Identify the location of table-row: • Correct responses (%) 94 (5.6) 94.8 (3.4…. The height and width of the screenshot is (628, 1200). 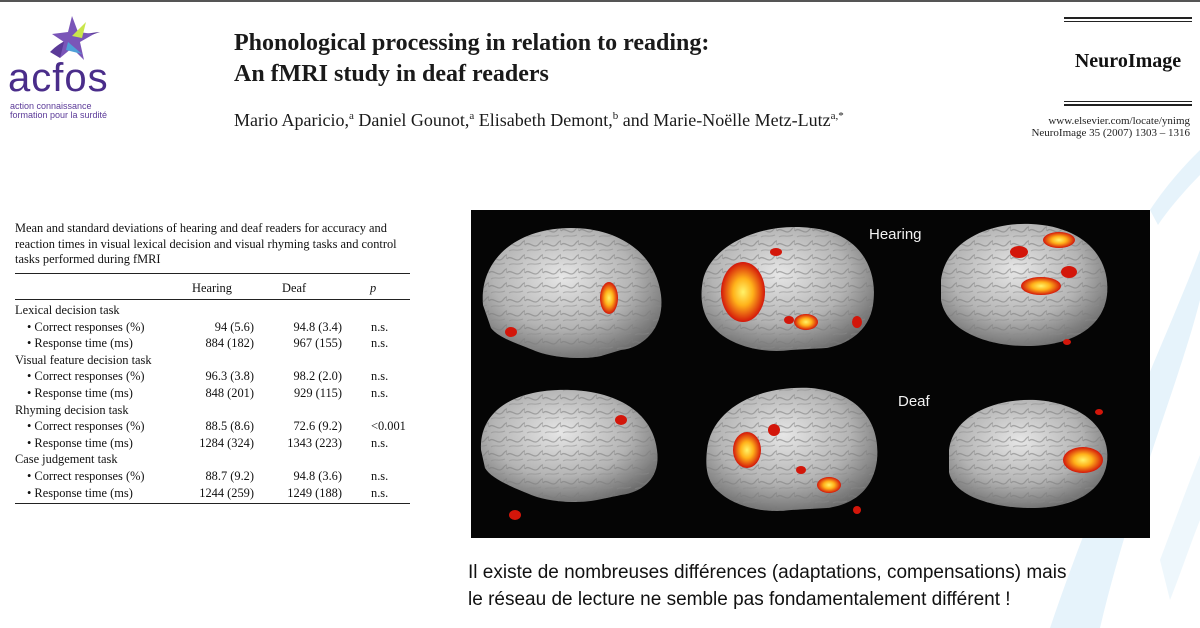
(212, 328).